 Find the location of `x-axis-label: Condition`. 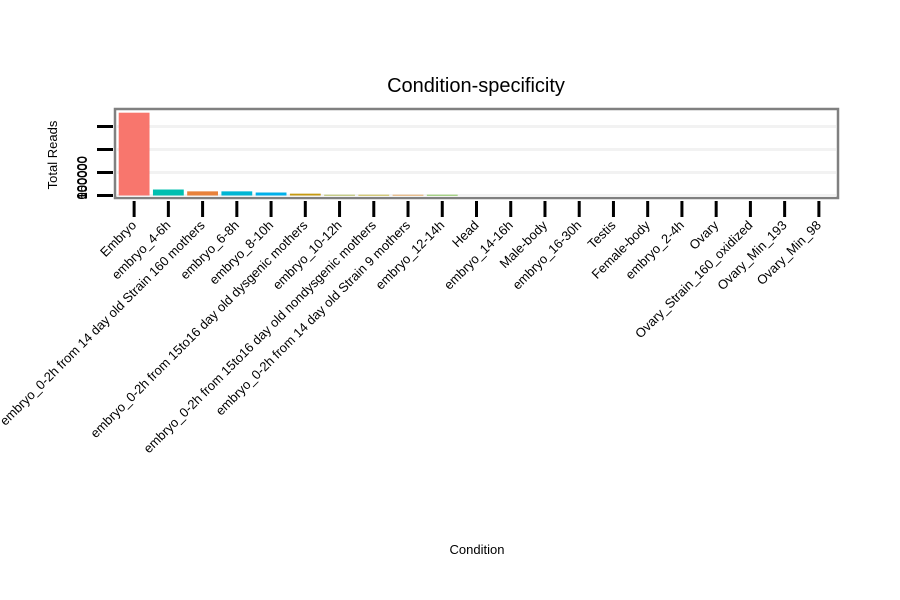

x-axis-label: Condition is located at coordinates (477, 549).